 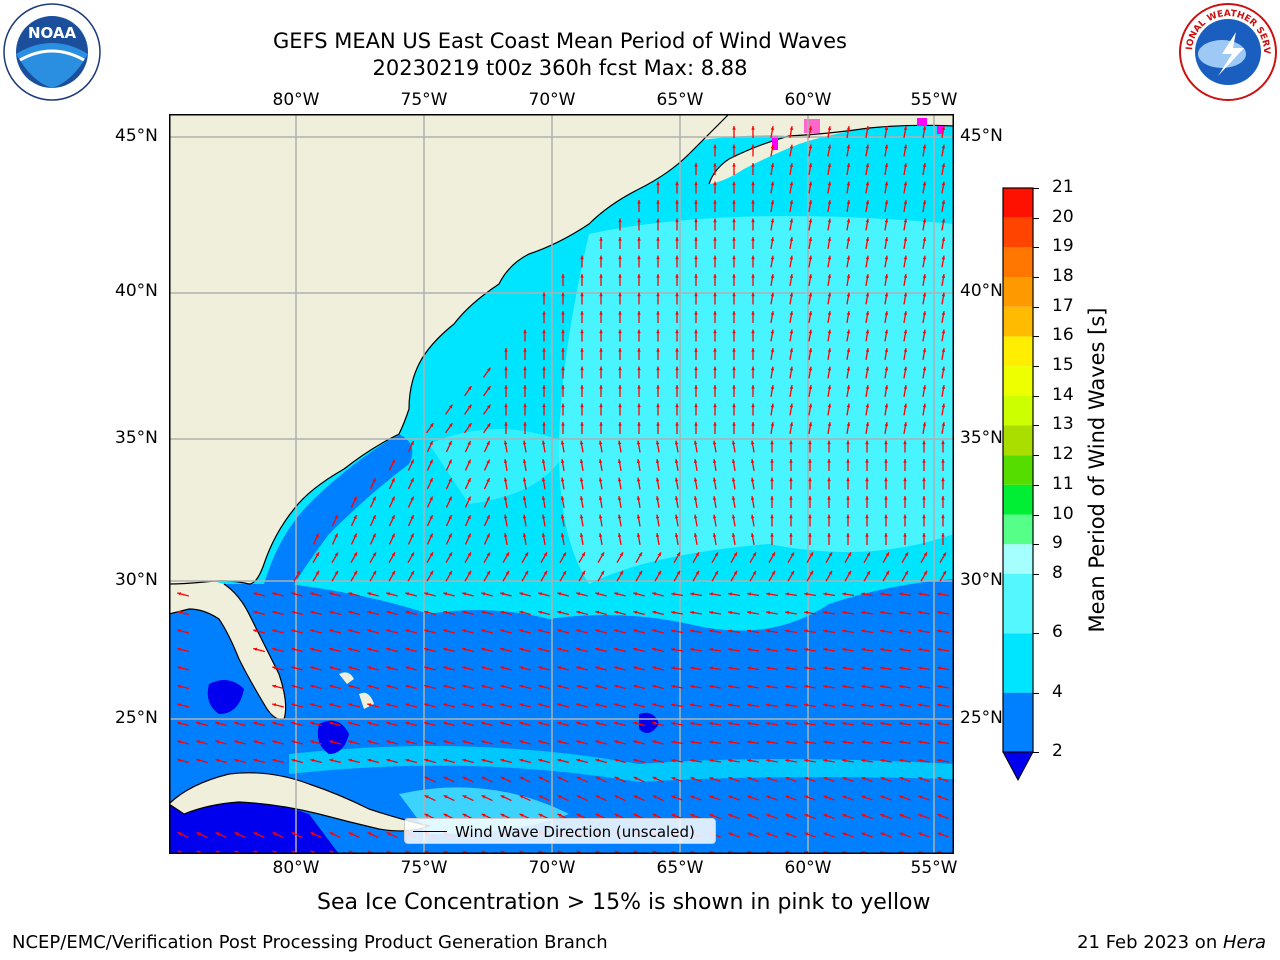 What do you see at coordinates (1036, 752) in the screenshot?
I see `colorbar-tick-mark` at bounding box center [1036, 752].